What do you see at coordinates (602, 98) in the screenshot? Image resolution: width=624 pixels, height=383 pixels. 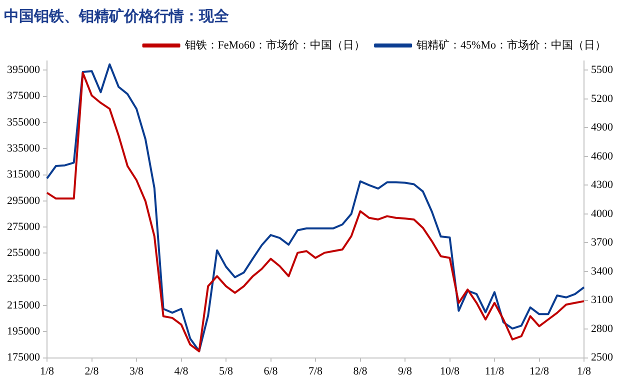 I see `y2-tick-label: 5200` at bounding box center [602, 98].